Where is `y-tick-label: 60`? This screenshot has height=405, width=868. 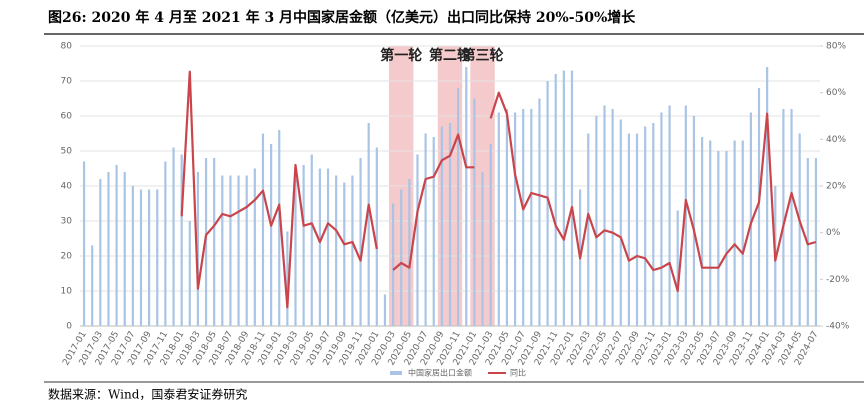 y-tick-label: 60 is located at coordinates (67, 117).